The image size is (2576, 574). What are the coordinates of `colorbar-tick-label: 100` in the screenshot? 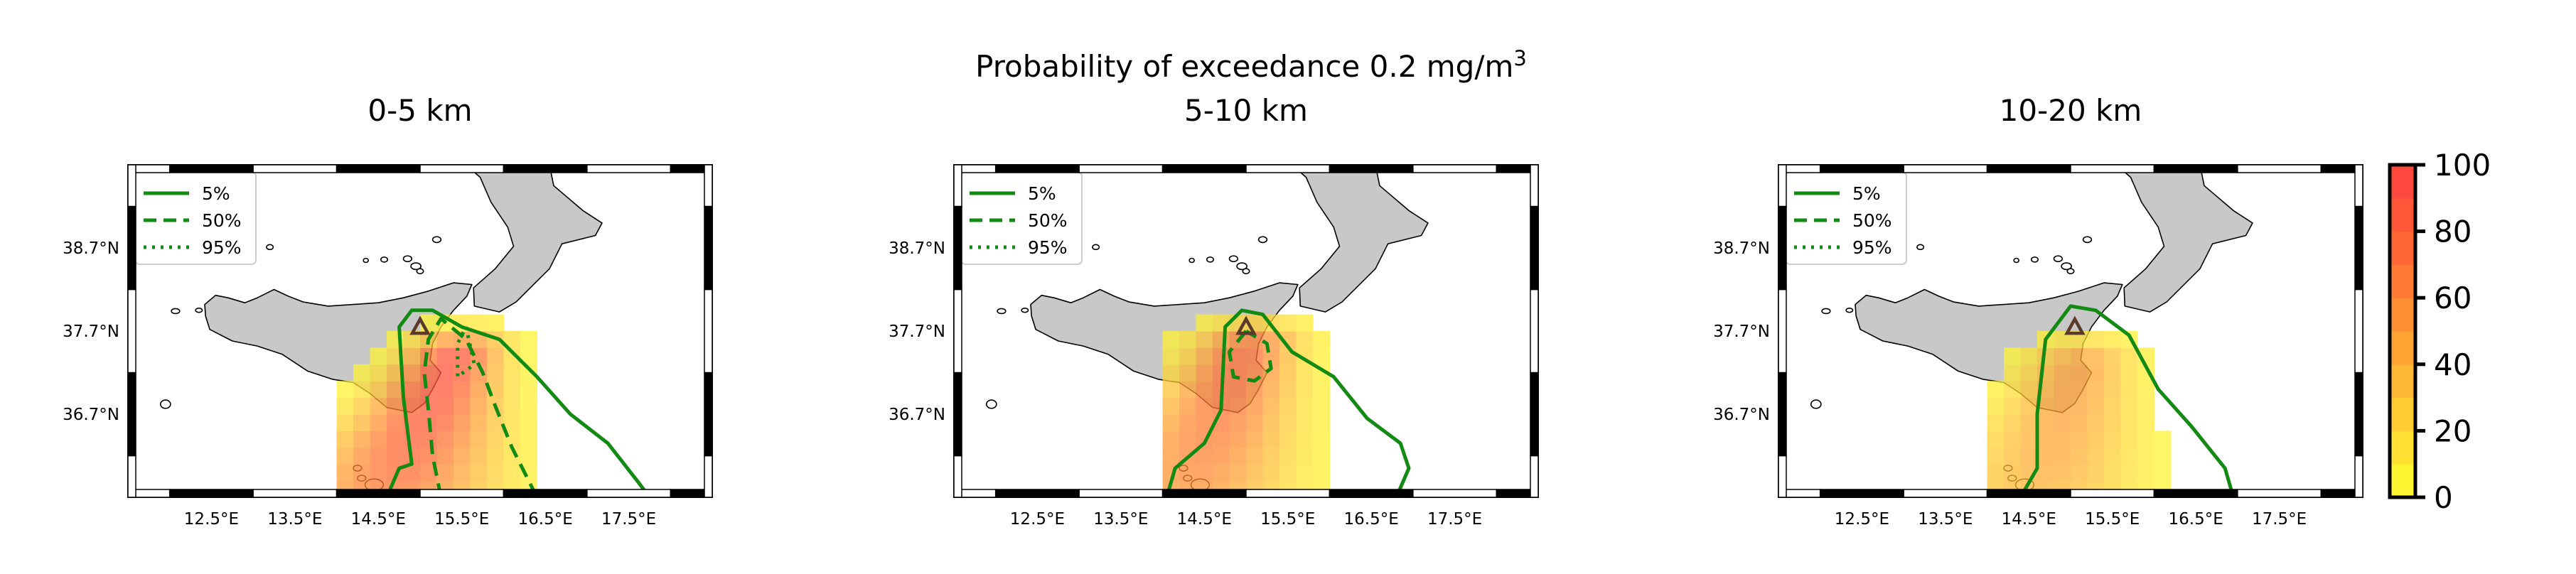 It's located at (2462, 165).